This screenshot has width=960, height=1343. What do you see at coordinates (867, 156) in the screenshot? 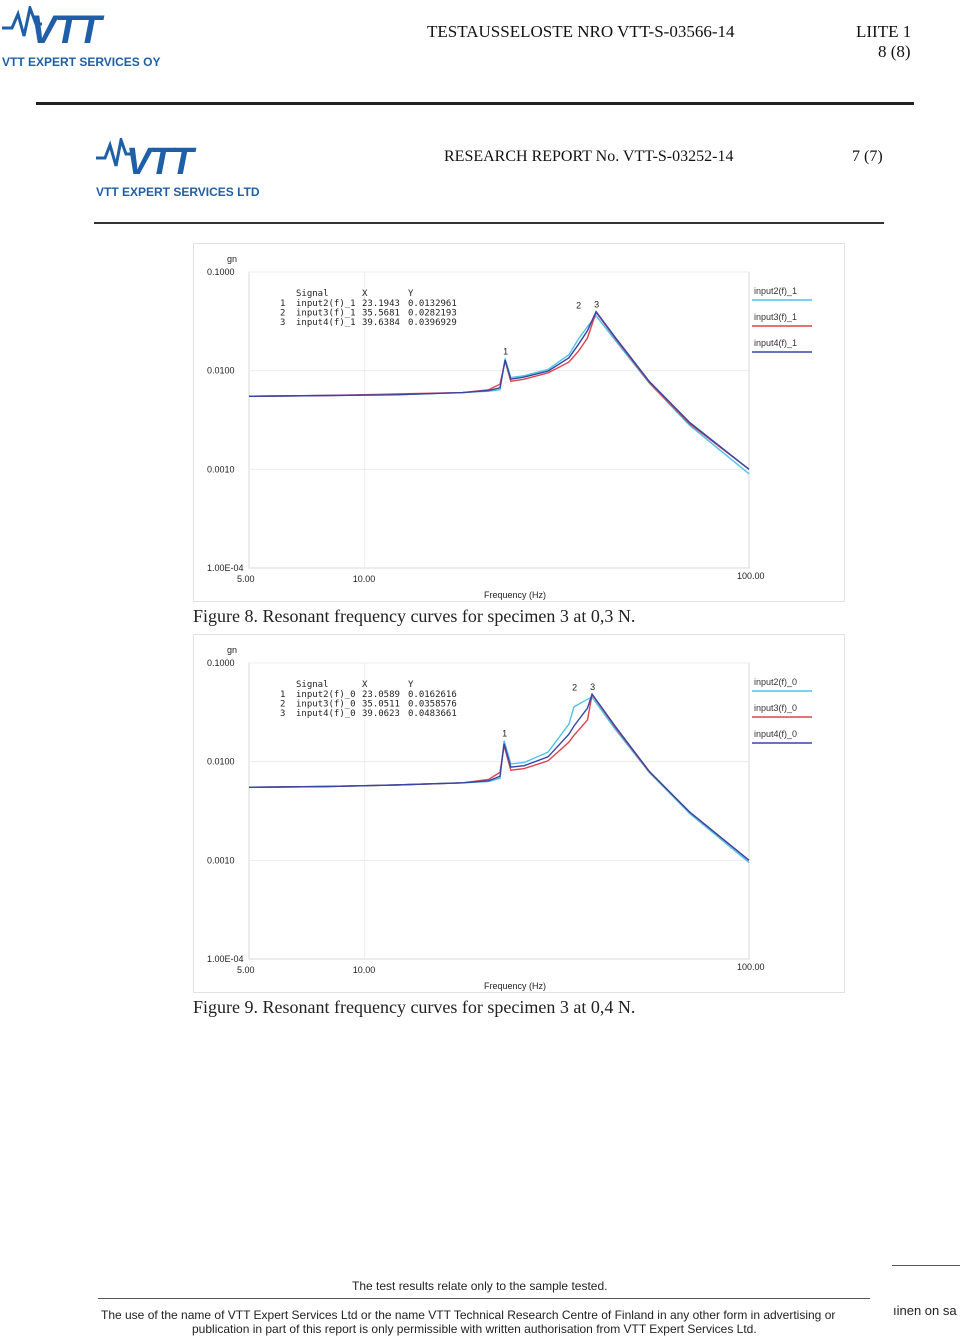
I see `inner-page-number: 7 (7)` at bounding box center [867, 156].